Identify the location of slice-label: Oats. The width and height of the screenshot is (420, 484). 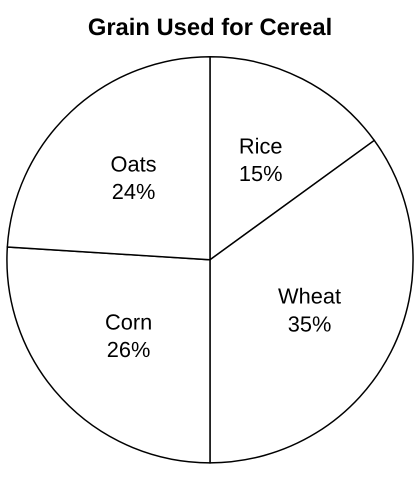
(133, 163).